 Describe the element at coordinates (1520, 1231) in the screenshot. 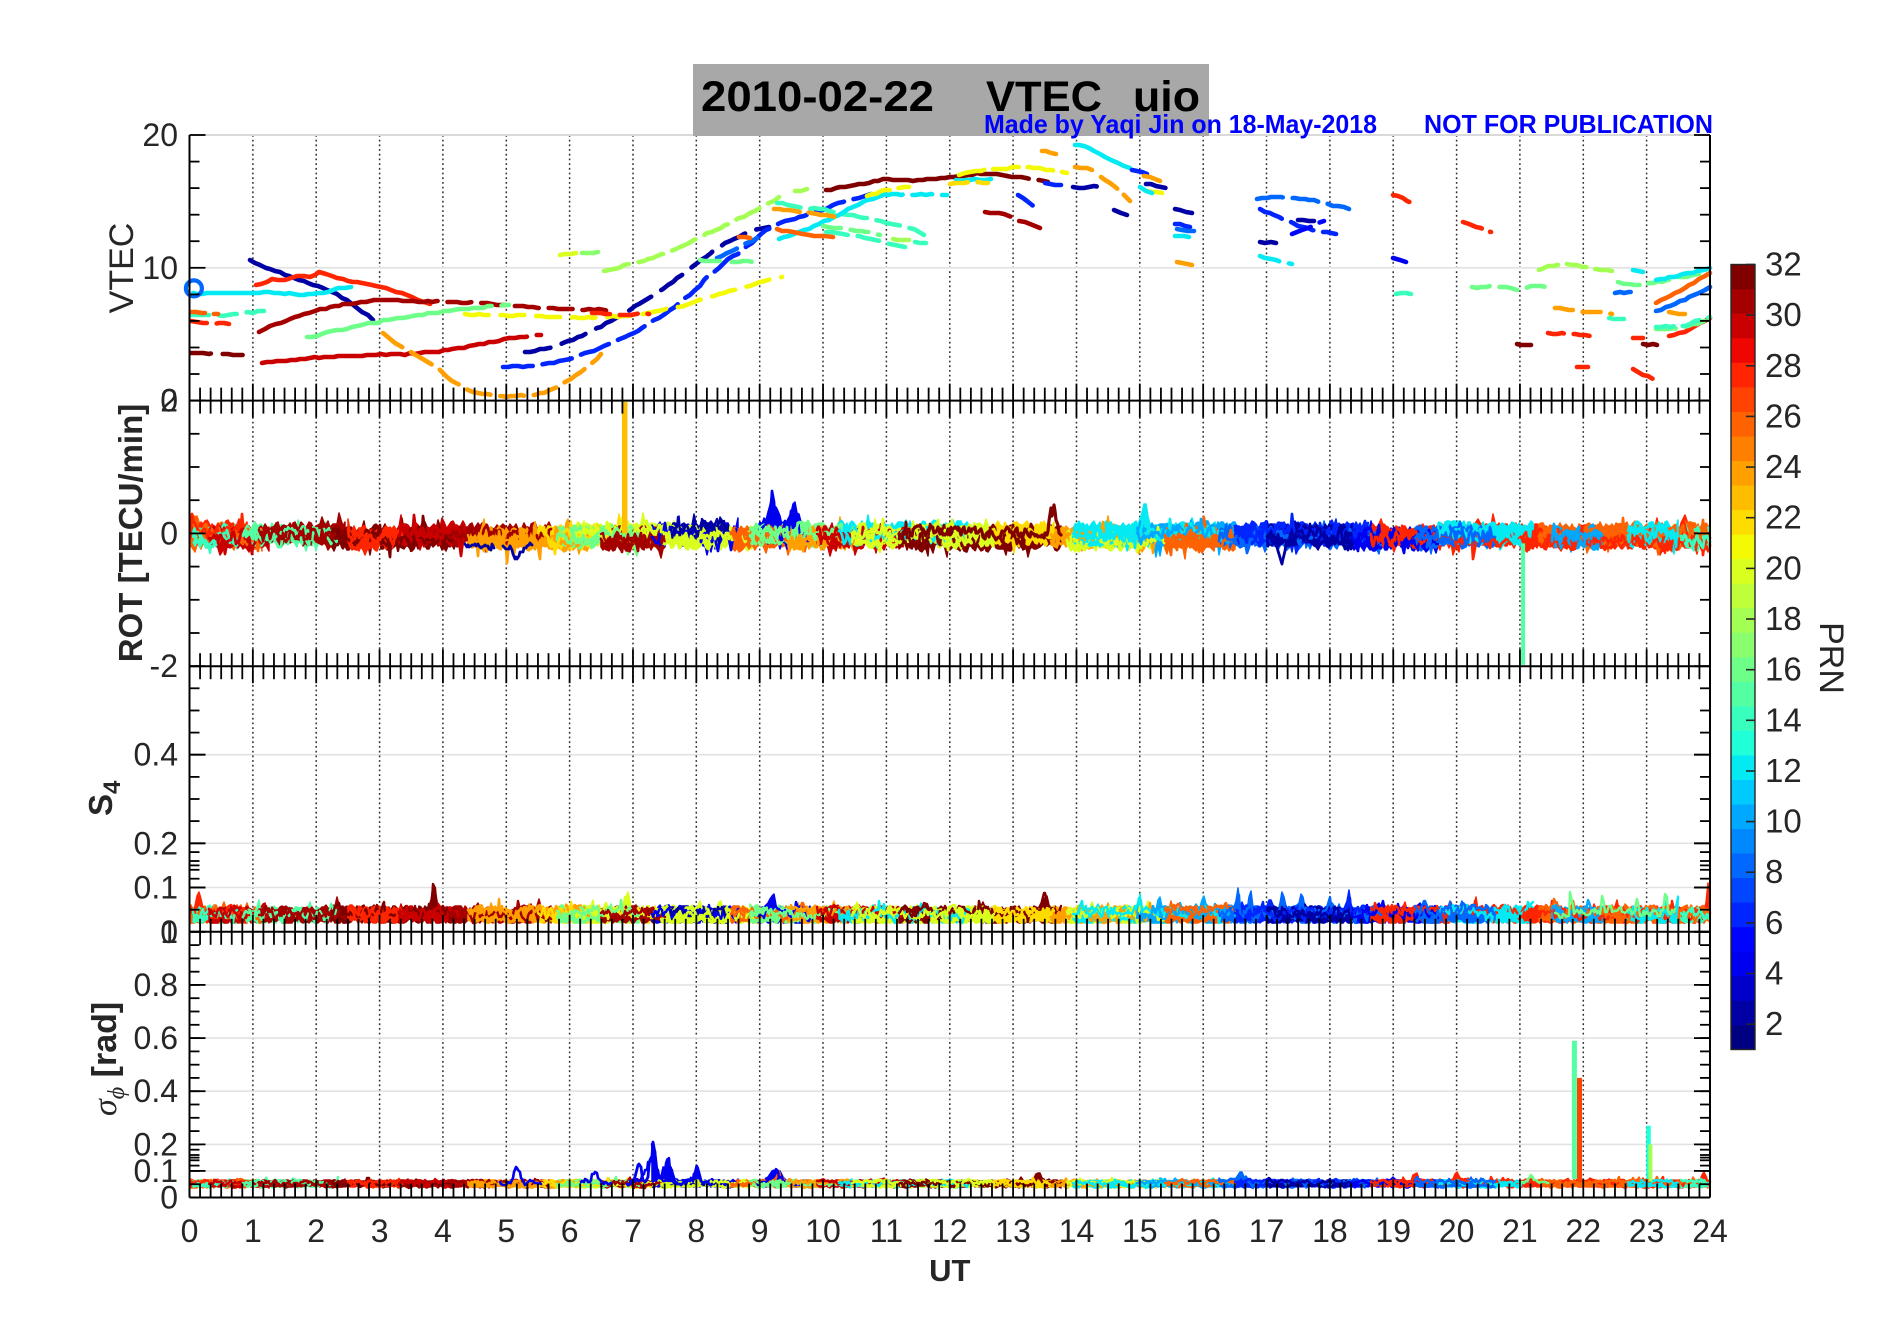

I see `svg-text: 21` at that location.